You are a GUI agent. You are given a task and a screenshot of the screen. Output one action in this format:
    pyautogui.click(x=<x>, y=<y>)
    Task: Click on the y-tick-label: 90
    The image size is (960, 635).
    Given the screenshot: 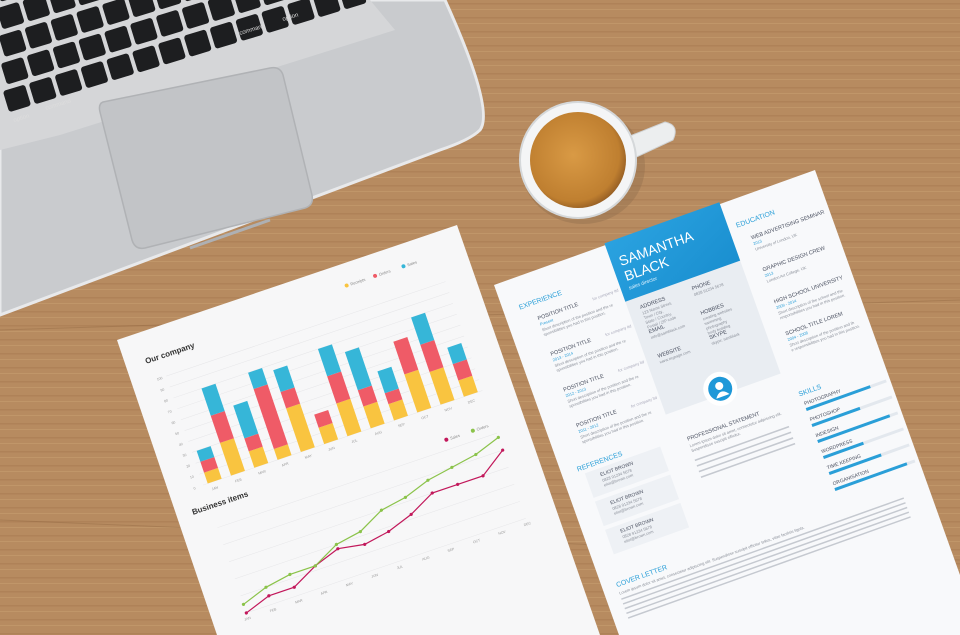 What is the action you would take?
    pyautogui.click(x=162, y=390)
    